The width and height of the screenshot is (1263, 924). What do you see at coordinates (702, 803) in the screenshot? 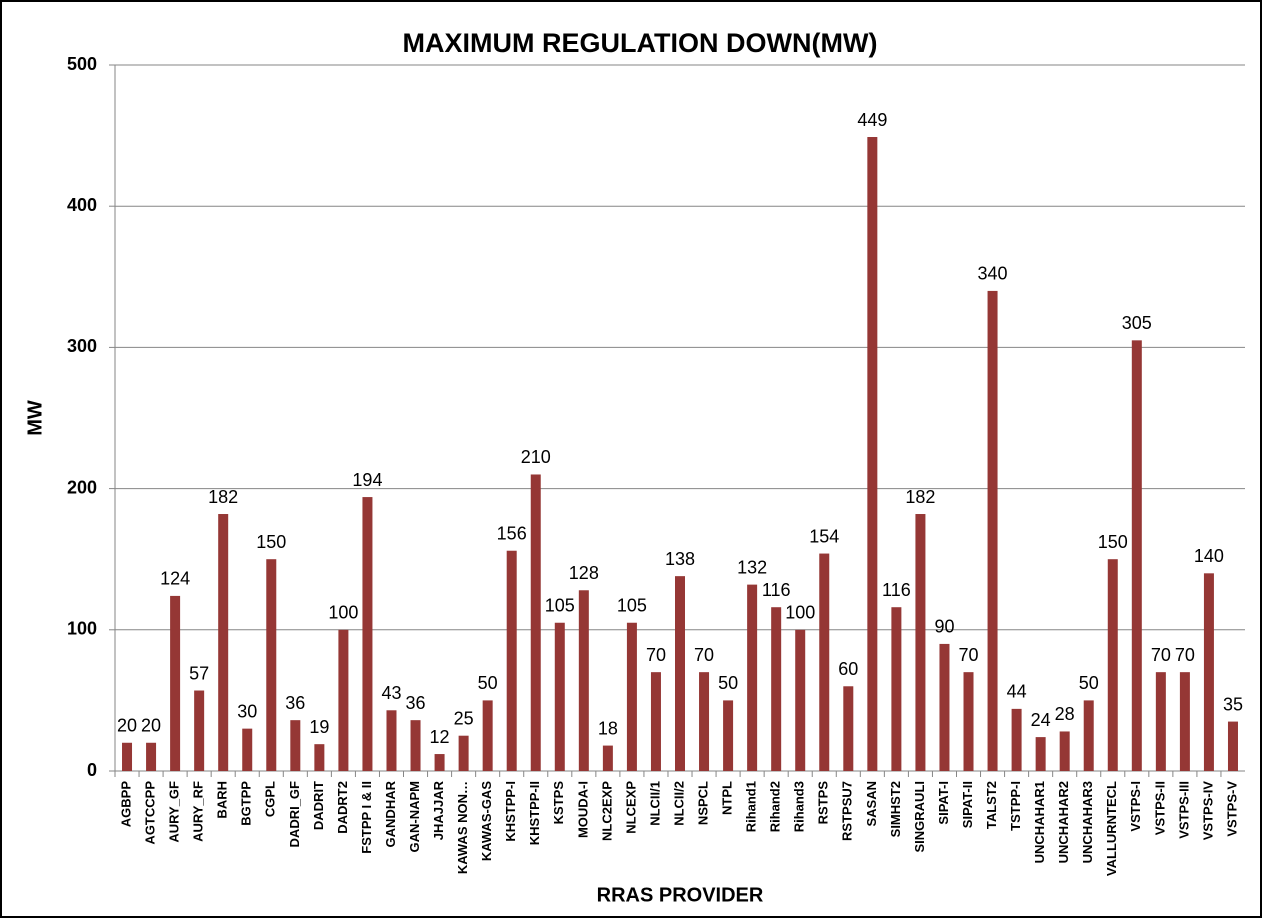
I see `x-tick-label: NSPCL` at bounding box center [702, 803].